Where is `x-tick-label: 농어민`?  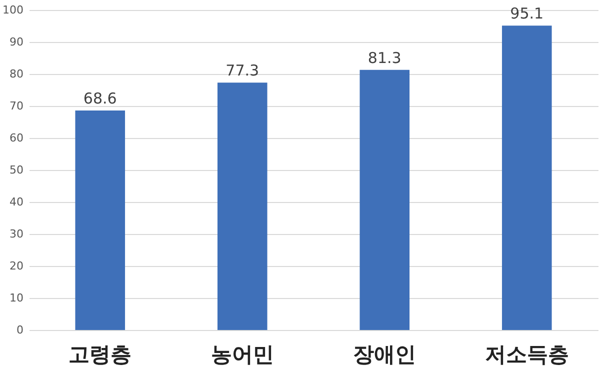
x-tick-label: 농어민 is located at coordinates (242, 354).